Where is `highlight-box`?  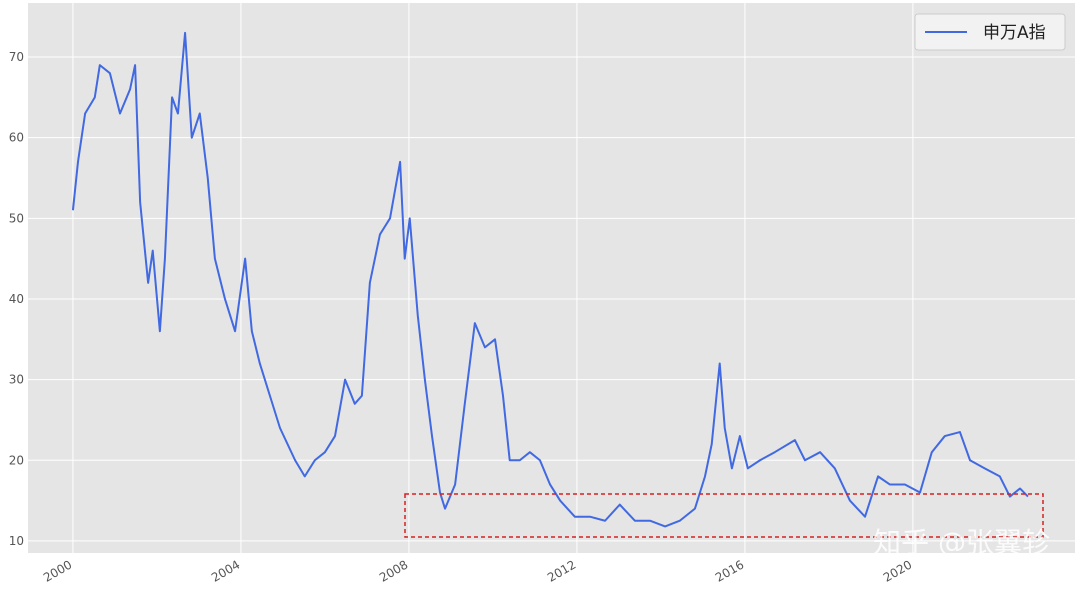 highlight-box is located at coordinates (724, 515).